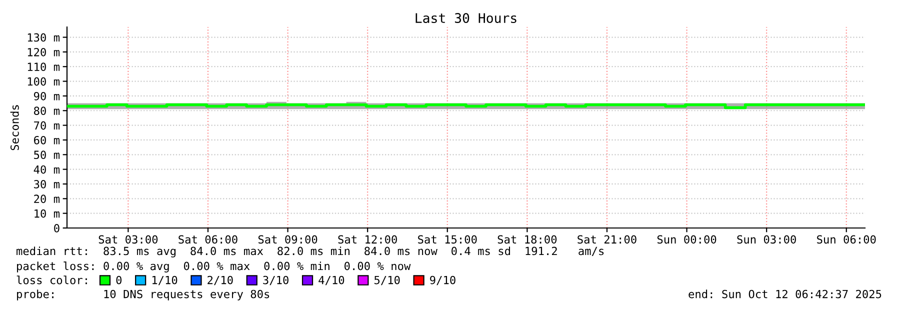 The height and width of the screenshot is (310, 897). What do you see at coordinates (165, 281) in the screenshot?
I see `legend-label: 1/10` at bounding box center [165, 281].